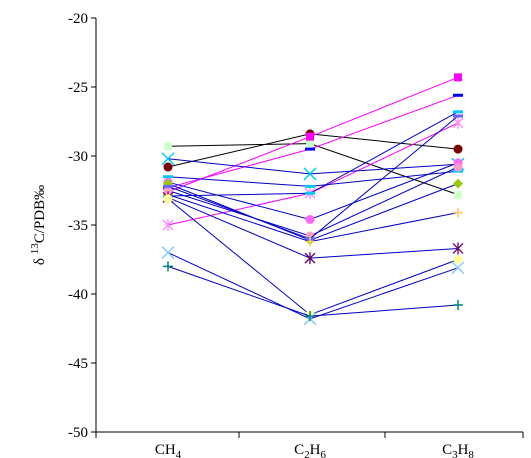 The width and height of the screenshot is (531, 458). I want to click on x-tick-label: C3H8, so click(458, 450).